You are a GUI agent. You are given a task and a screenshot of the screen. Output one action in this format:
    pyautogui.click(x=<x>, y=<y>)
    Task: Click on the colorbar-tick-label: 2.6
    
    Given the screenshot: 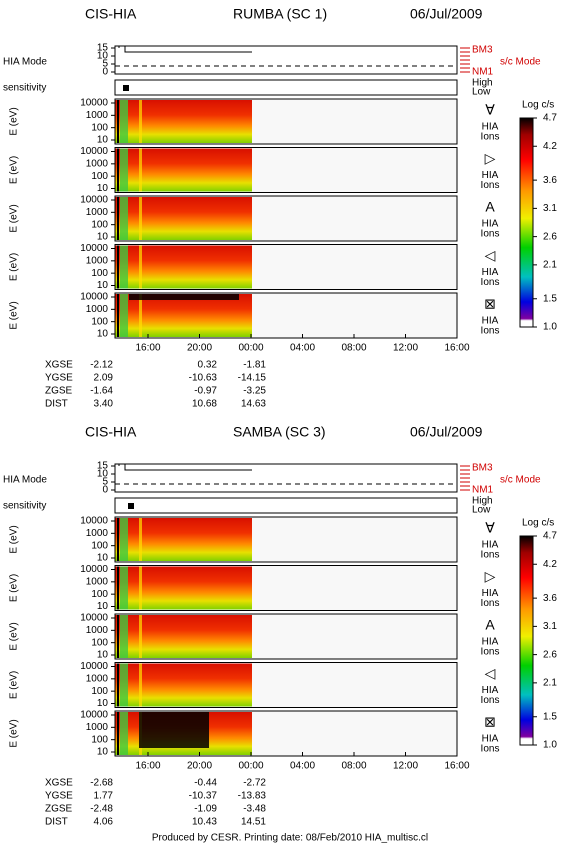 What is the action you would take?
    pyautogui.click(x=550, y=236)
    